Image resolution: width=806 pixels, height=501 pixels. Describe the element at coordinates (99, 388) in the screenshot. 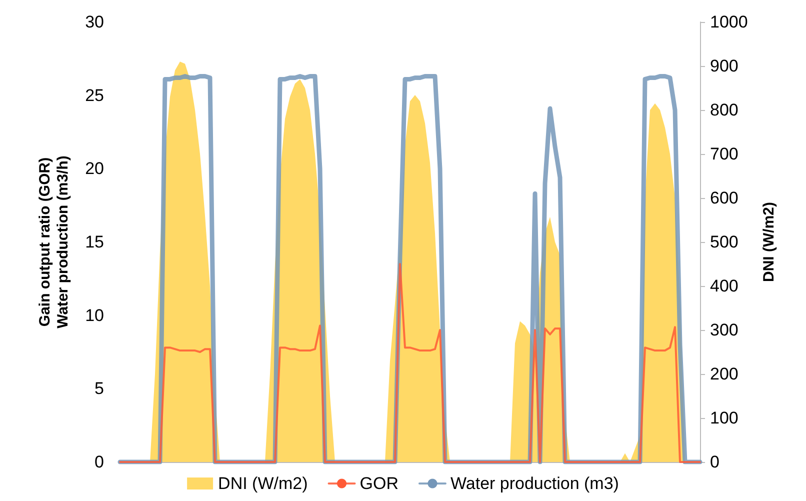

I see `y-tick-label: 5` at that location.